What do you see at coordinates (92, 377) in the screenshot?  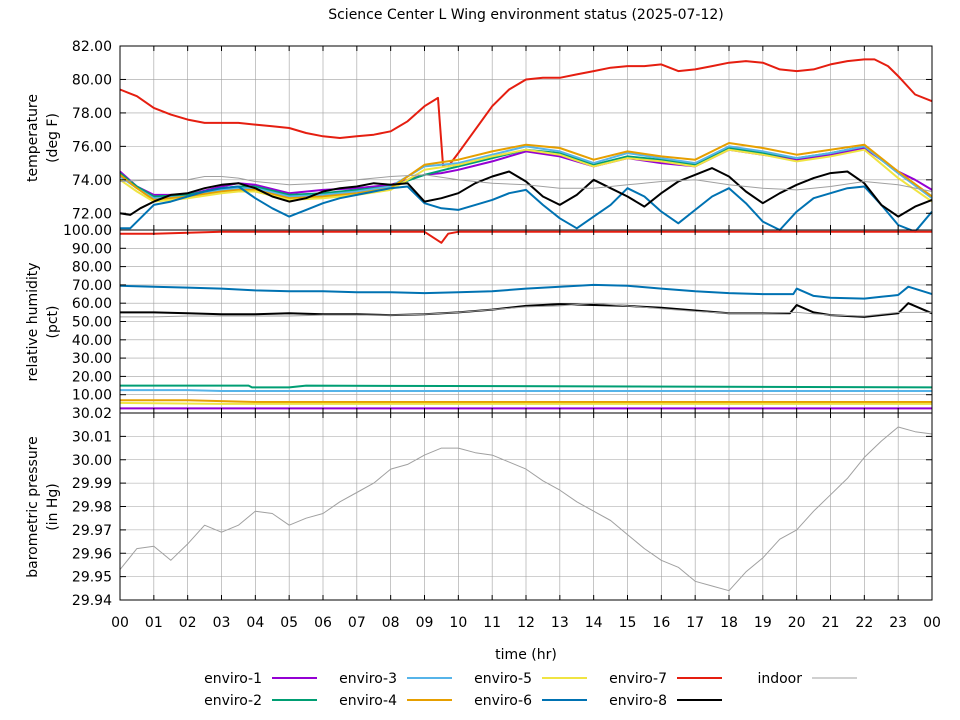 I see `y-tick-label: 20.00` at bounding box center [92, 377].